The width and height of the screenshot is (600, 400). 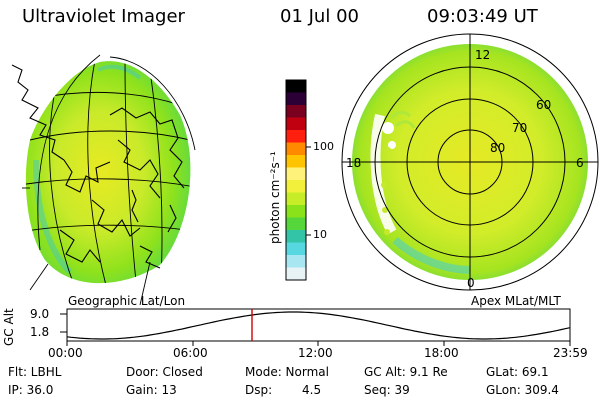 I want to click on ip-info: IP: 36.0, so click(x=31, y=390).